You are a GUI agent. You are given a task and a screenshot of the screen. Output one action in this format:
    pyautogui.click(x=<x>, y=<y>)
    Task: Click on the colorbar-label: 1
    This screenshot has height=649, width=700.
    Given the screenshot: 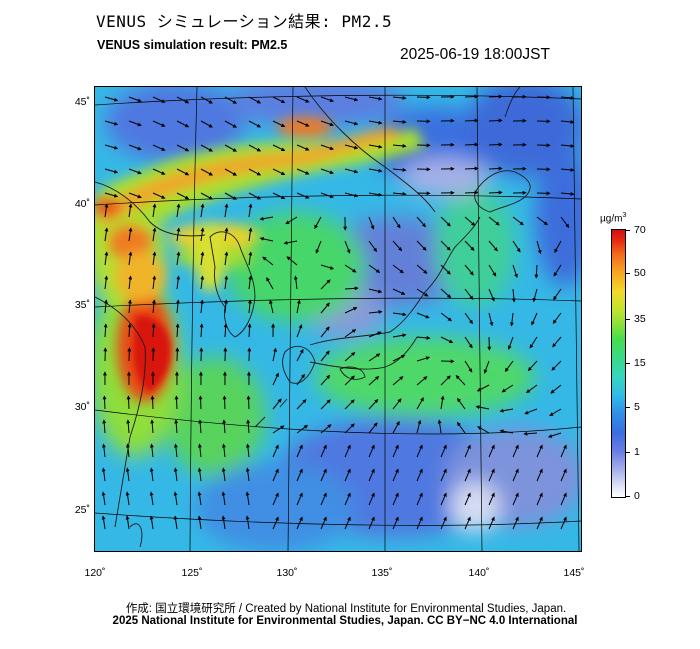 What is the action you would take?
    pyautogui.click(x=637, y=452)
    